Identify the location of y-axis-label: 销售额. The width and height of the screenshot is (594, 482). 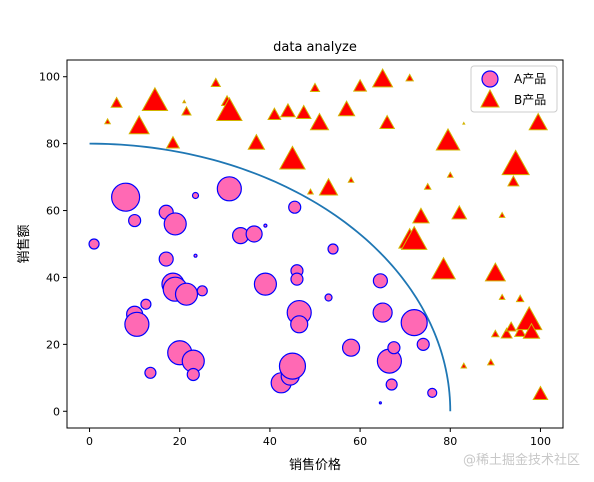
(24, 243).